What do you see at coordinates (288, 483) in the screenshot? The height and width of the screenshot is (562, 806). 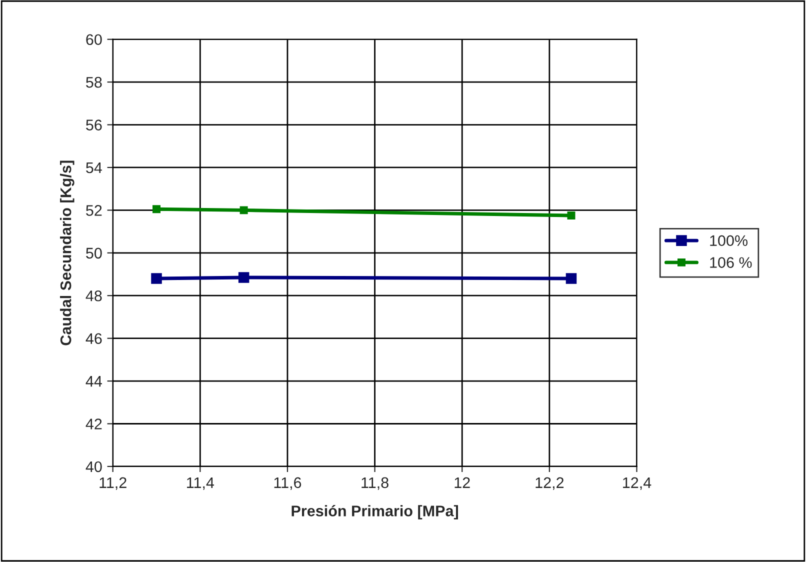 I see `x-tick-label: 11,6` at bounding box center [288, 483].